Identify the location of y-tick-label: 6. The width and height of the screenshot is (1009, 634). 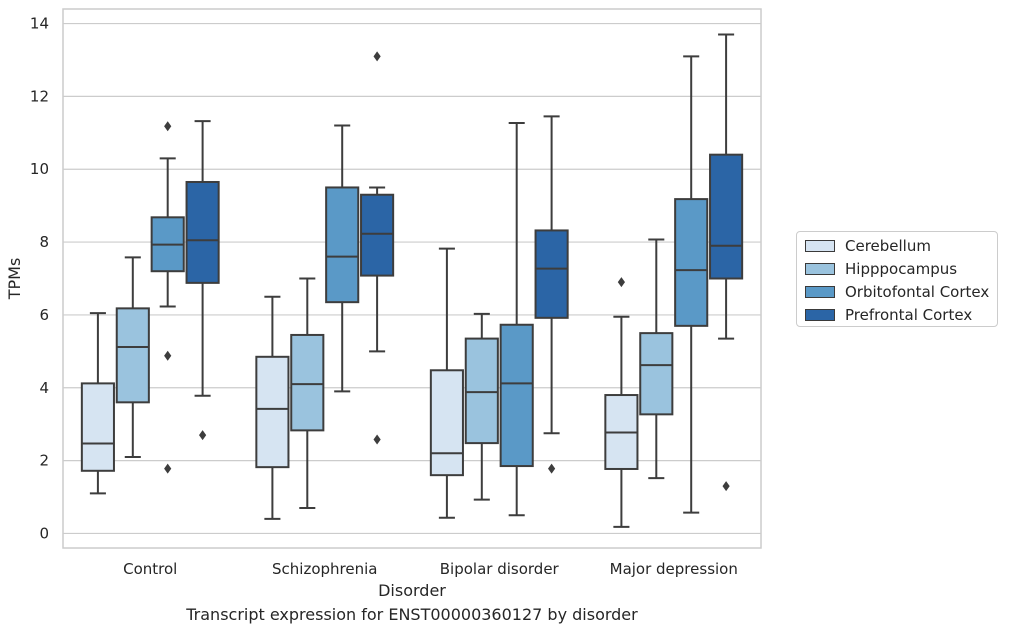
(44, 315).